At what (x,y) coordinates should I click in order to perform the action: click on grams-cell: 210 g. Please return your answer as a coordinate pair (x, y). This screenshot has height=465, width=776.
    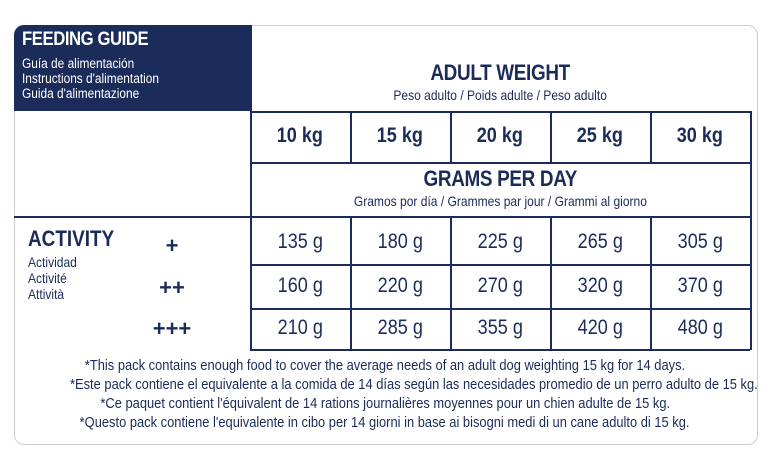
    Looking at the image, I should click on (300, 328).